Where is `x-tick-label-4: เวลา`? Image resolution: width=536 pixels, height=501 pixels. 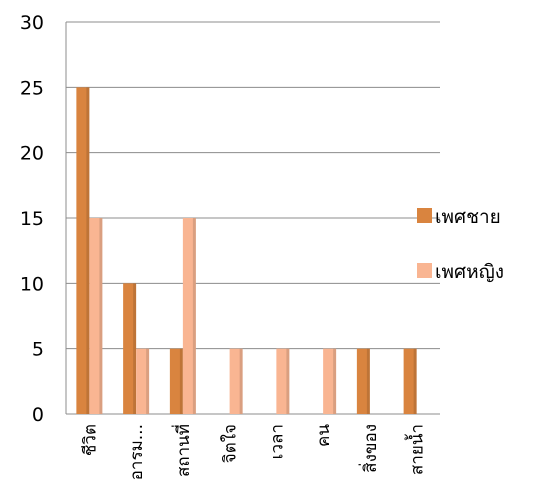 x-tick-label-4: เวลา is located at coordinates (277, 441).